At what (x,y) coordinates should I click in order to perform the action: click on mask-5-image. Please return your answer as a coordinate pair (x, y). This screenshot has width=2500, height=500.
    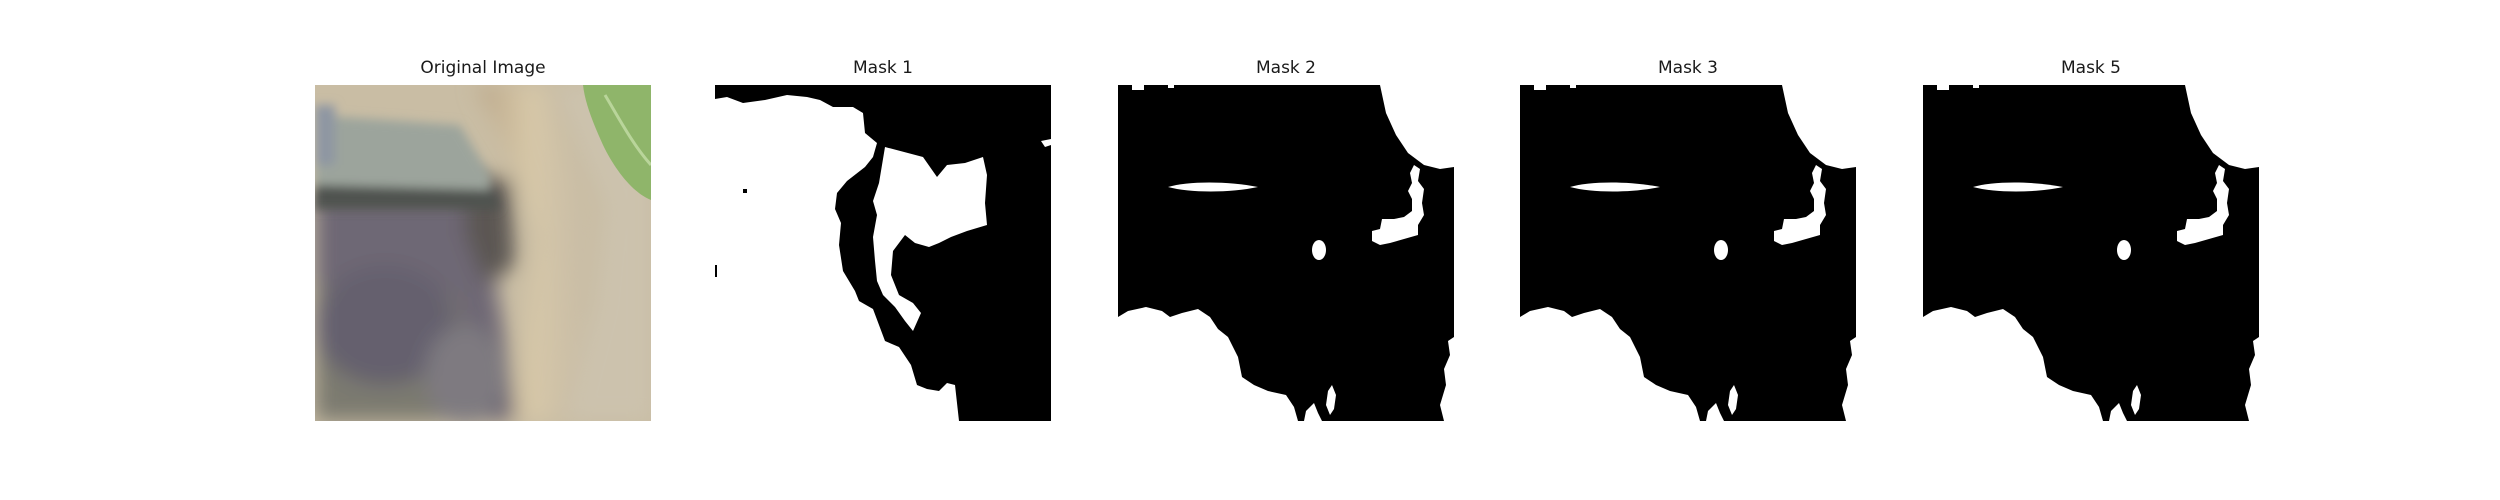
    Looking at the image, I should click on (2091, 253).